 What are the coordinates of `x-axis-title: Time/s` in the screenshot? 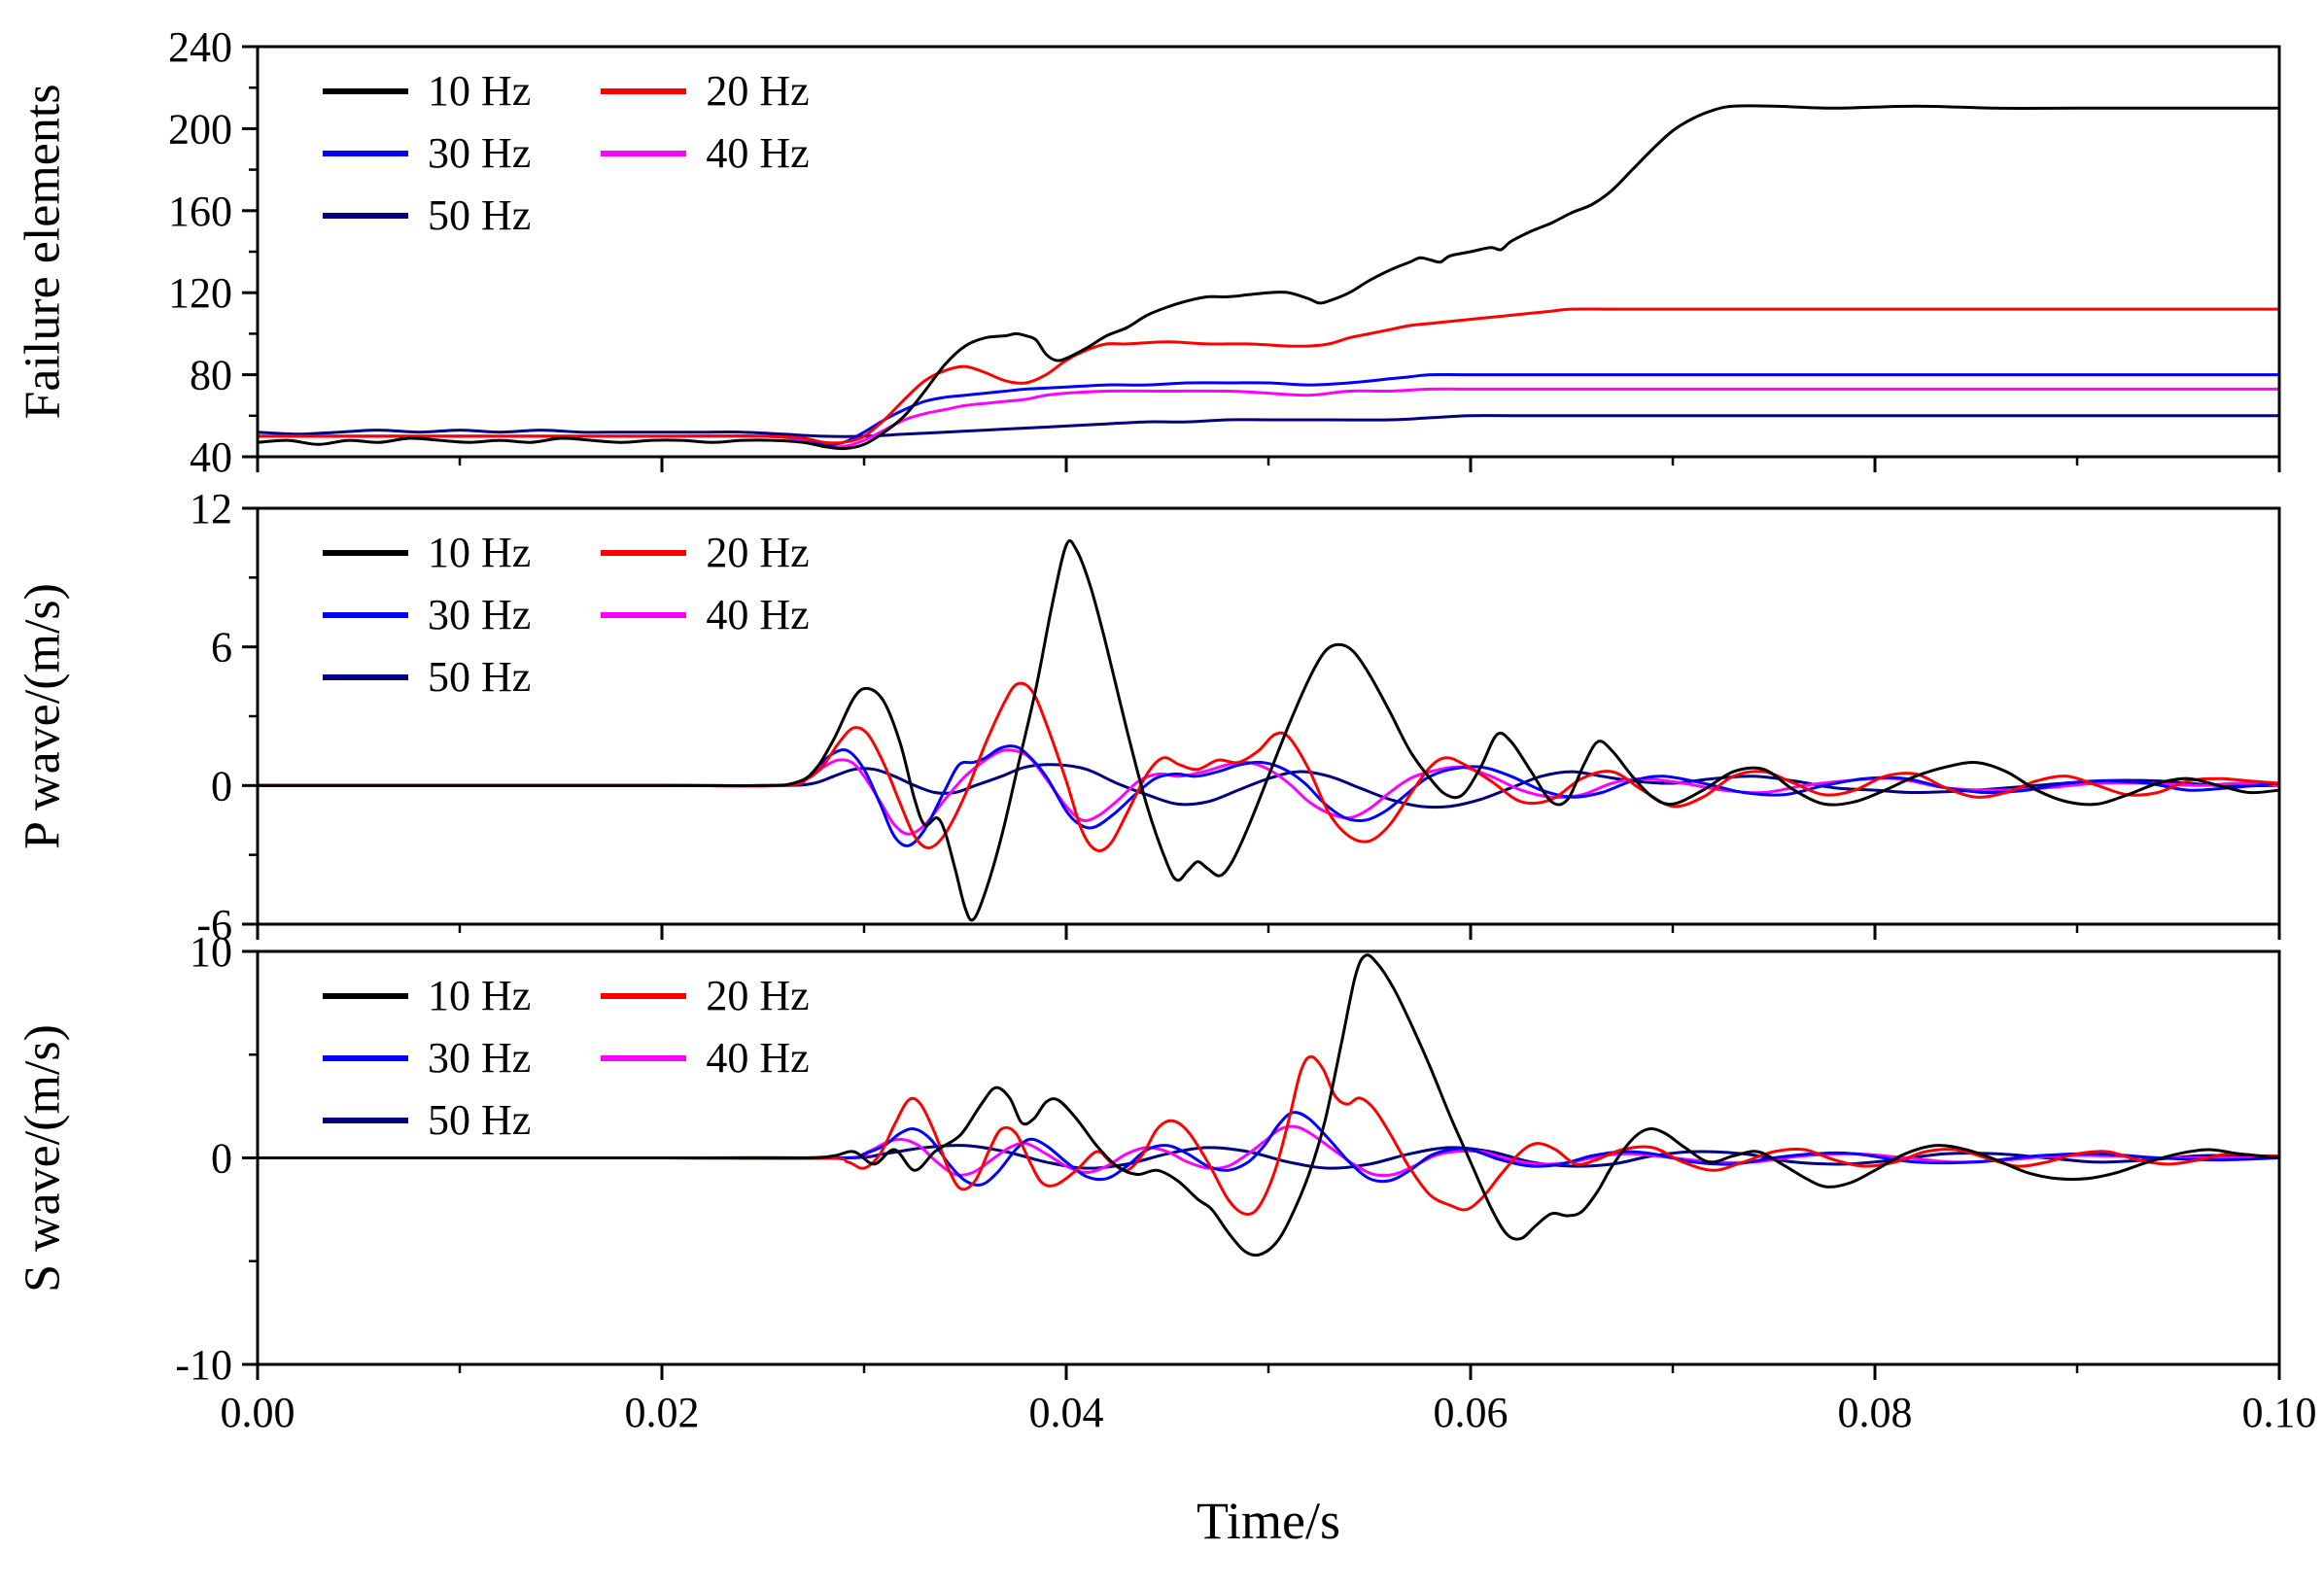 It's located at (1268, 1521).